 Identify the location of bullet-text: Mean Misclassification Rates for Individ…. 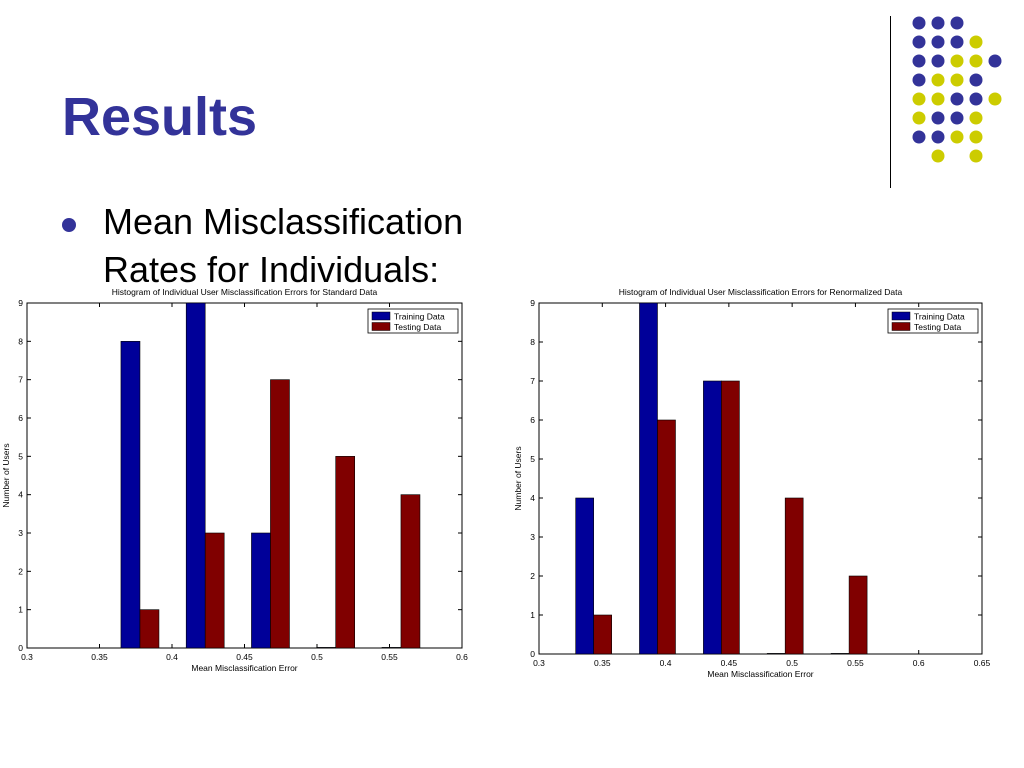
(283, 246).